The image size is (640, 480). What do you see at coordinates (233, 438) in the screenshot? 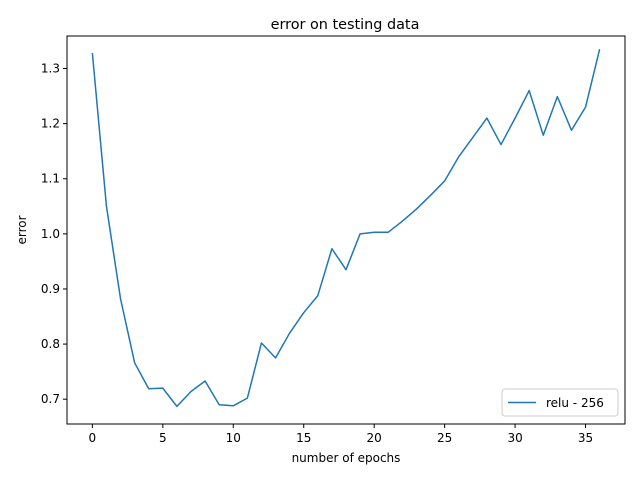
I see `x-tick-label: 10` at bounding box center [233, 438].